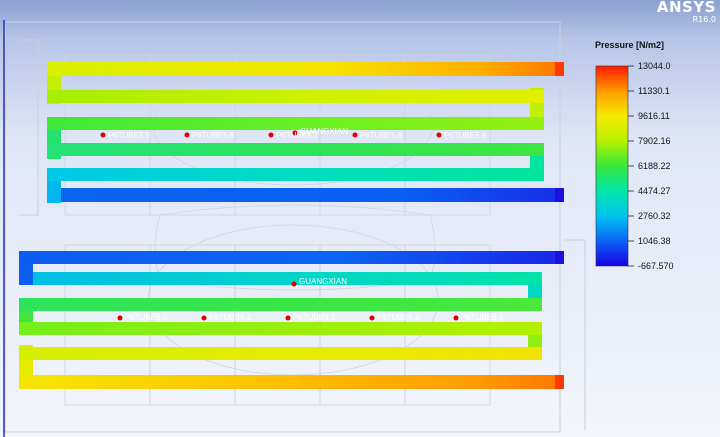 The height and width of the screenshot is (437, 720). What do you see at coordinates (654, 141) in the screenshot?
I see `legend-tick-label: 7902.16` at bounding box center [654, 141].